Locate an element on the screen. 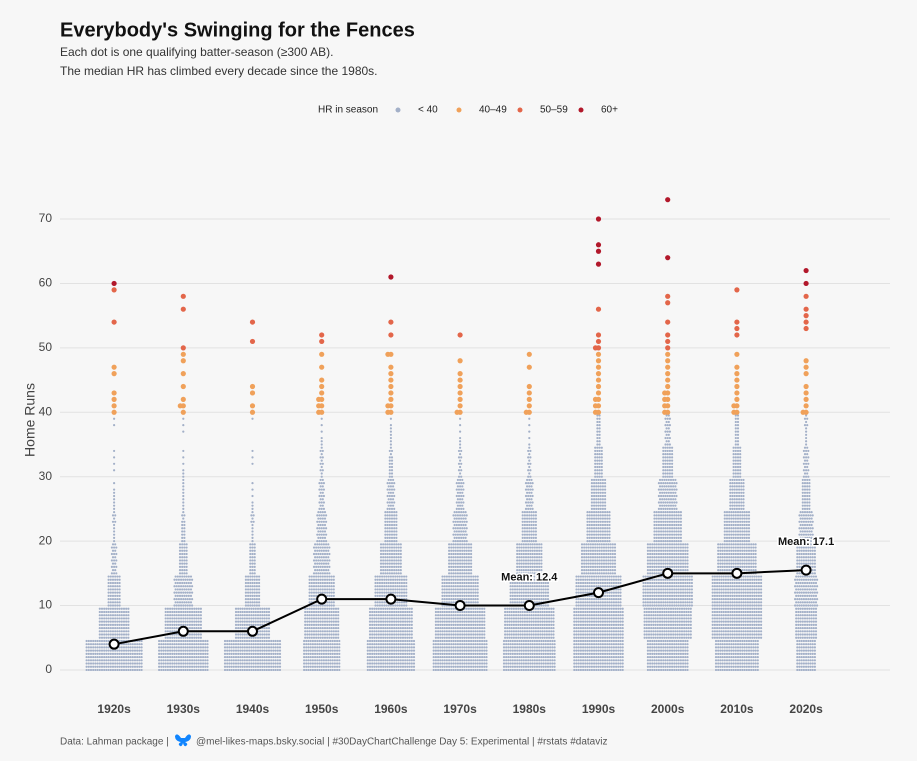  y-tick-label: 10 is located at coordinates (46, 605).